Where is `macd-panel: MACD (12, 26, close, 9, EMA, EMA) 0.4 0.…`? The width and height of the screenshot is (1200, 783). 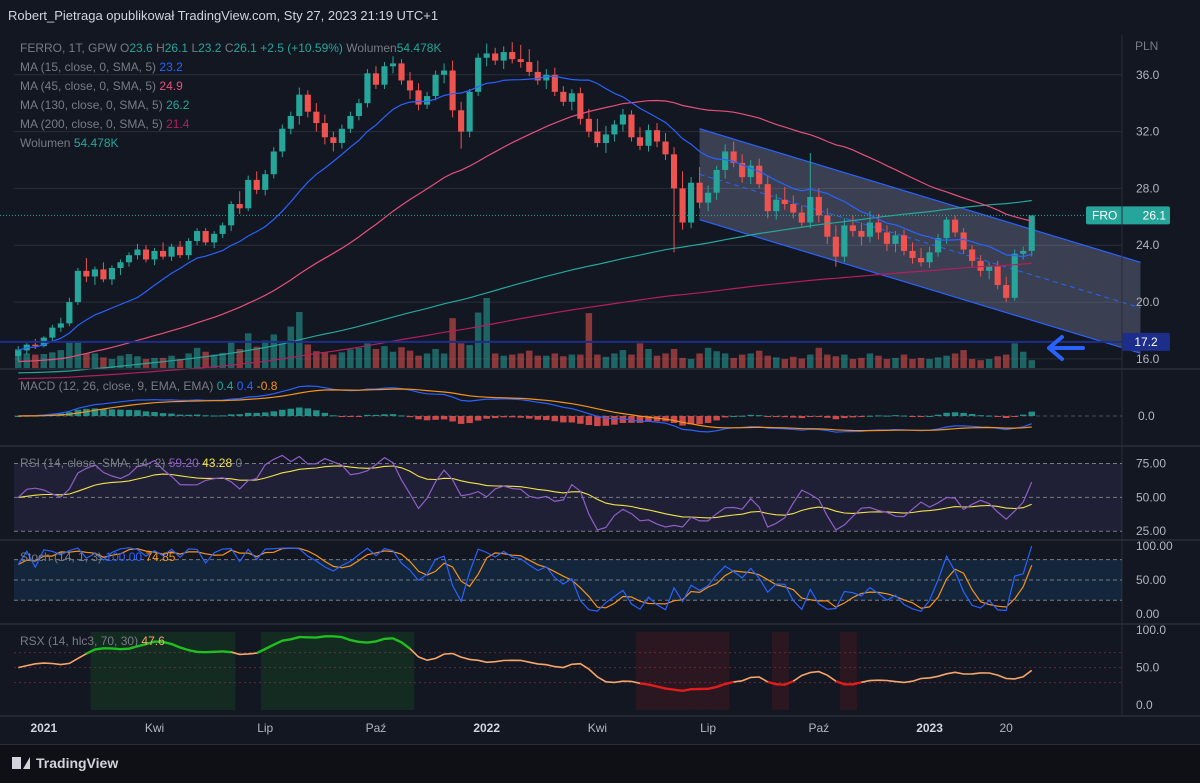 macd-panel: MACD (12, 26, close, 9, EMA, EMA) 0.4 0.… is located at coordinates (584, 405).